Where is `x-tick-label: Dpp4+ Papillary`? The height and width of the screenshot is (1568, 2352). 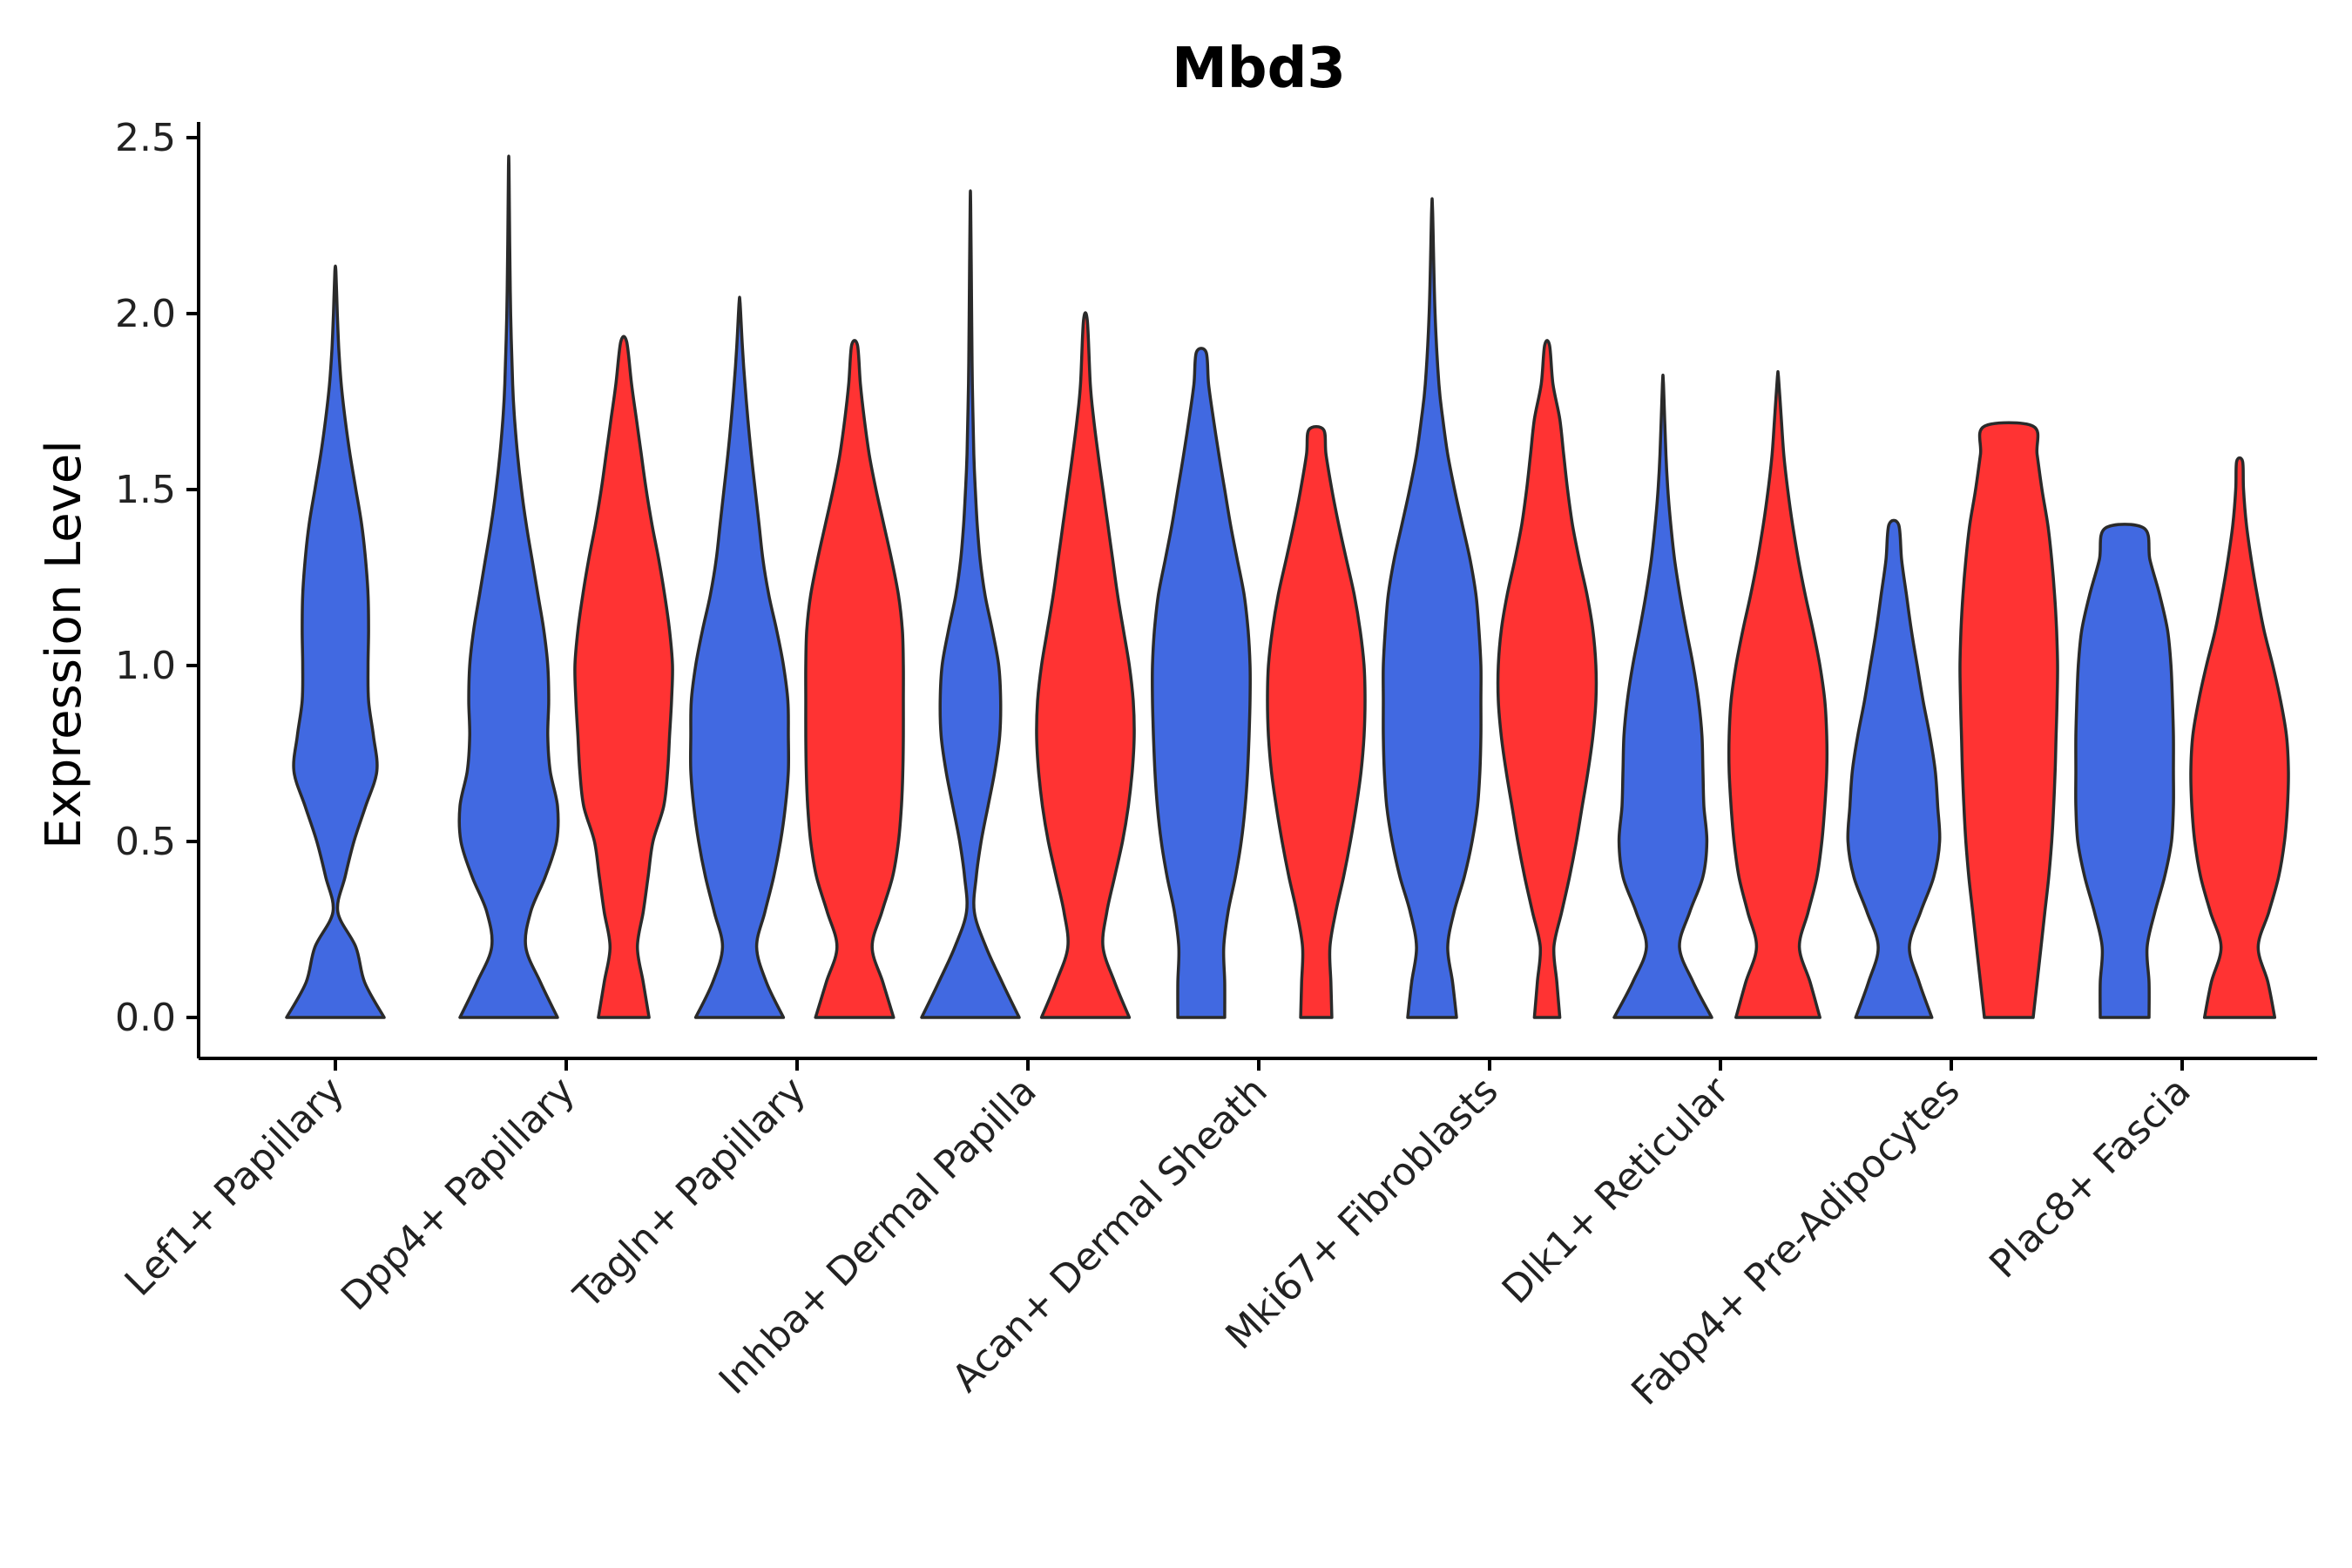 x-tick-label: Dpp4+ Papillary is located at coordinates (459, 1194).